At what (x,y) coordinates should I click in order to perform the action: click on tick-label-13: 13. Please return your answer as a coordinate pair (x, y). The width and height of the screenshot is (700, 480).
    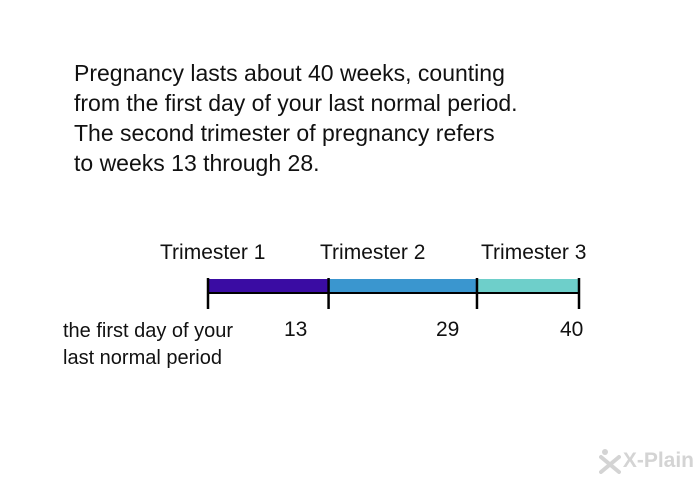
    Looking at the image, I should click on (296, 329).